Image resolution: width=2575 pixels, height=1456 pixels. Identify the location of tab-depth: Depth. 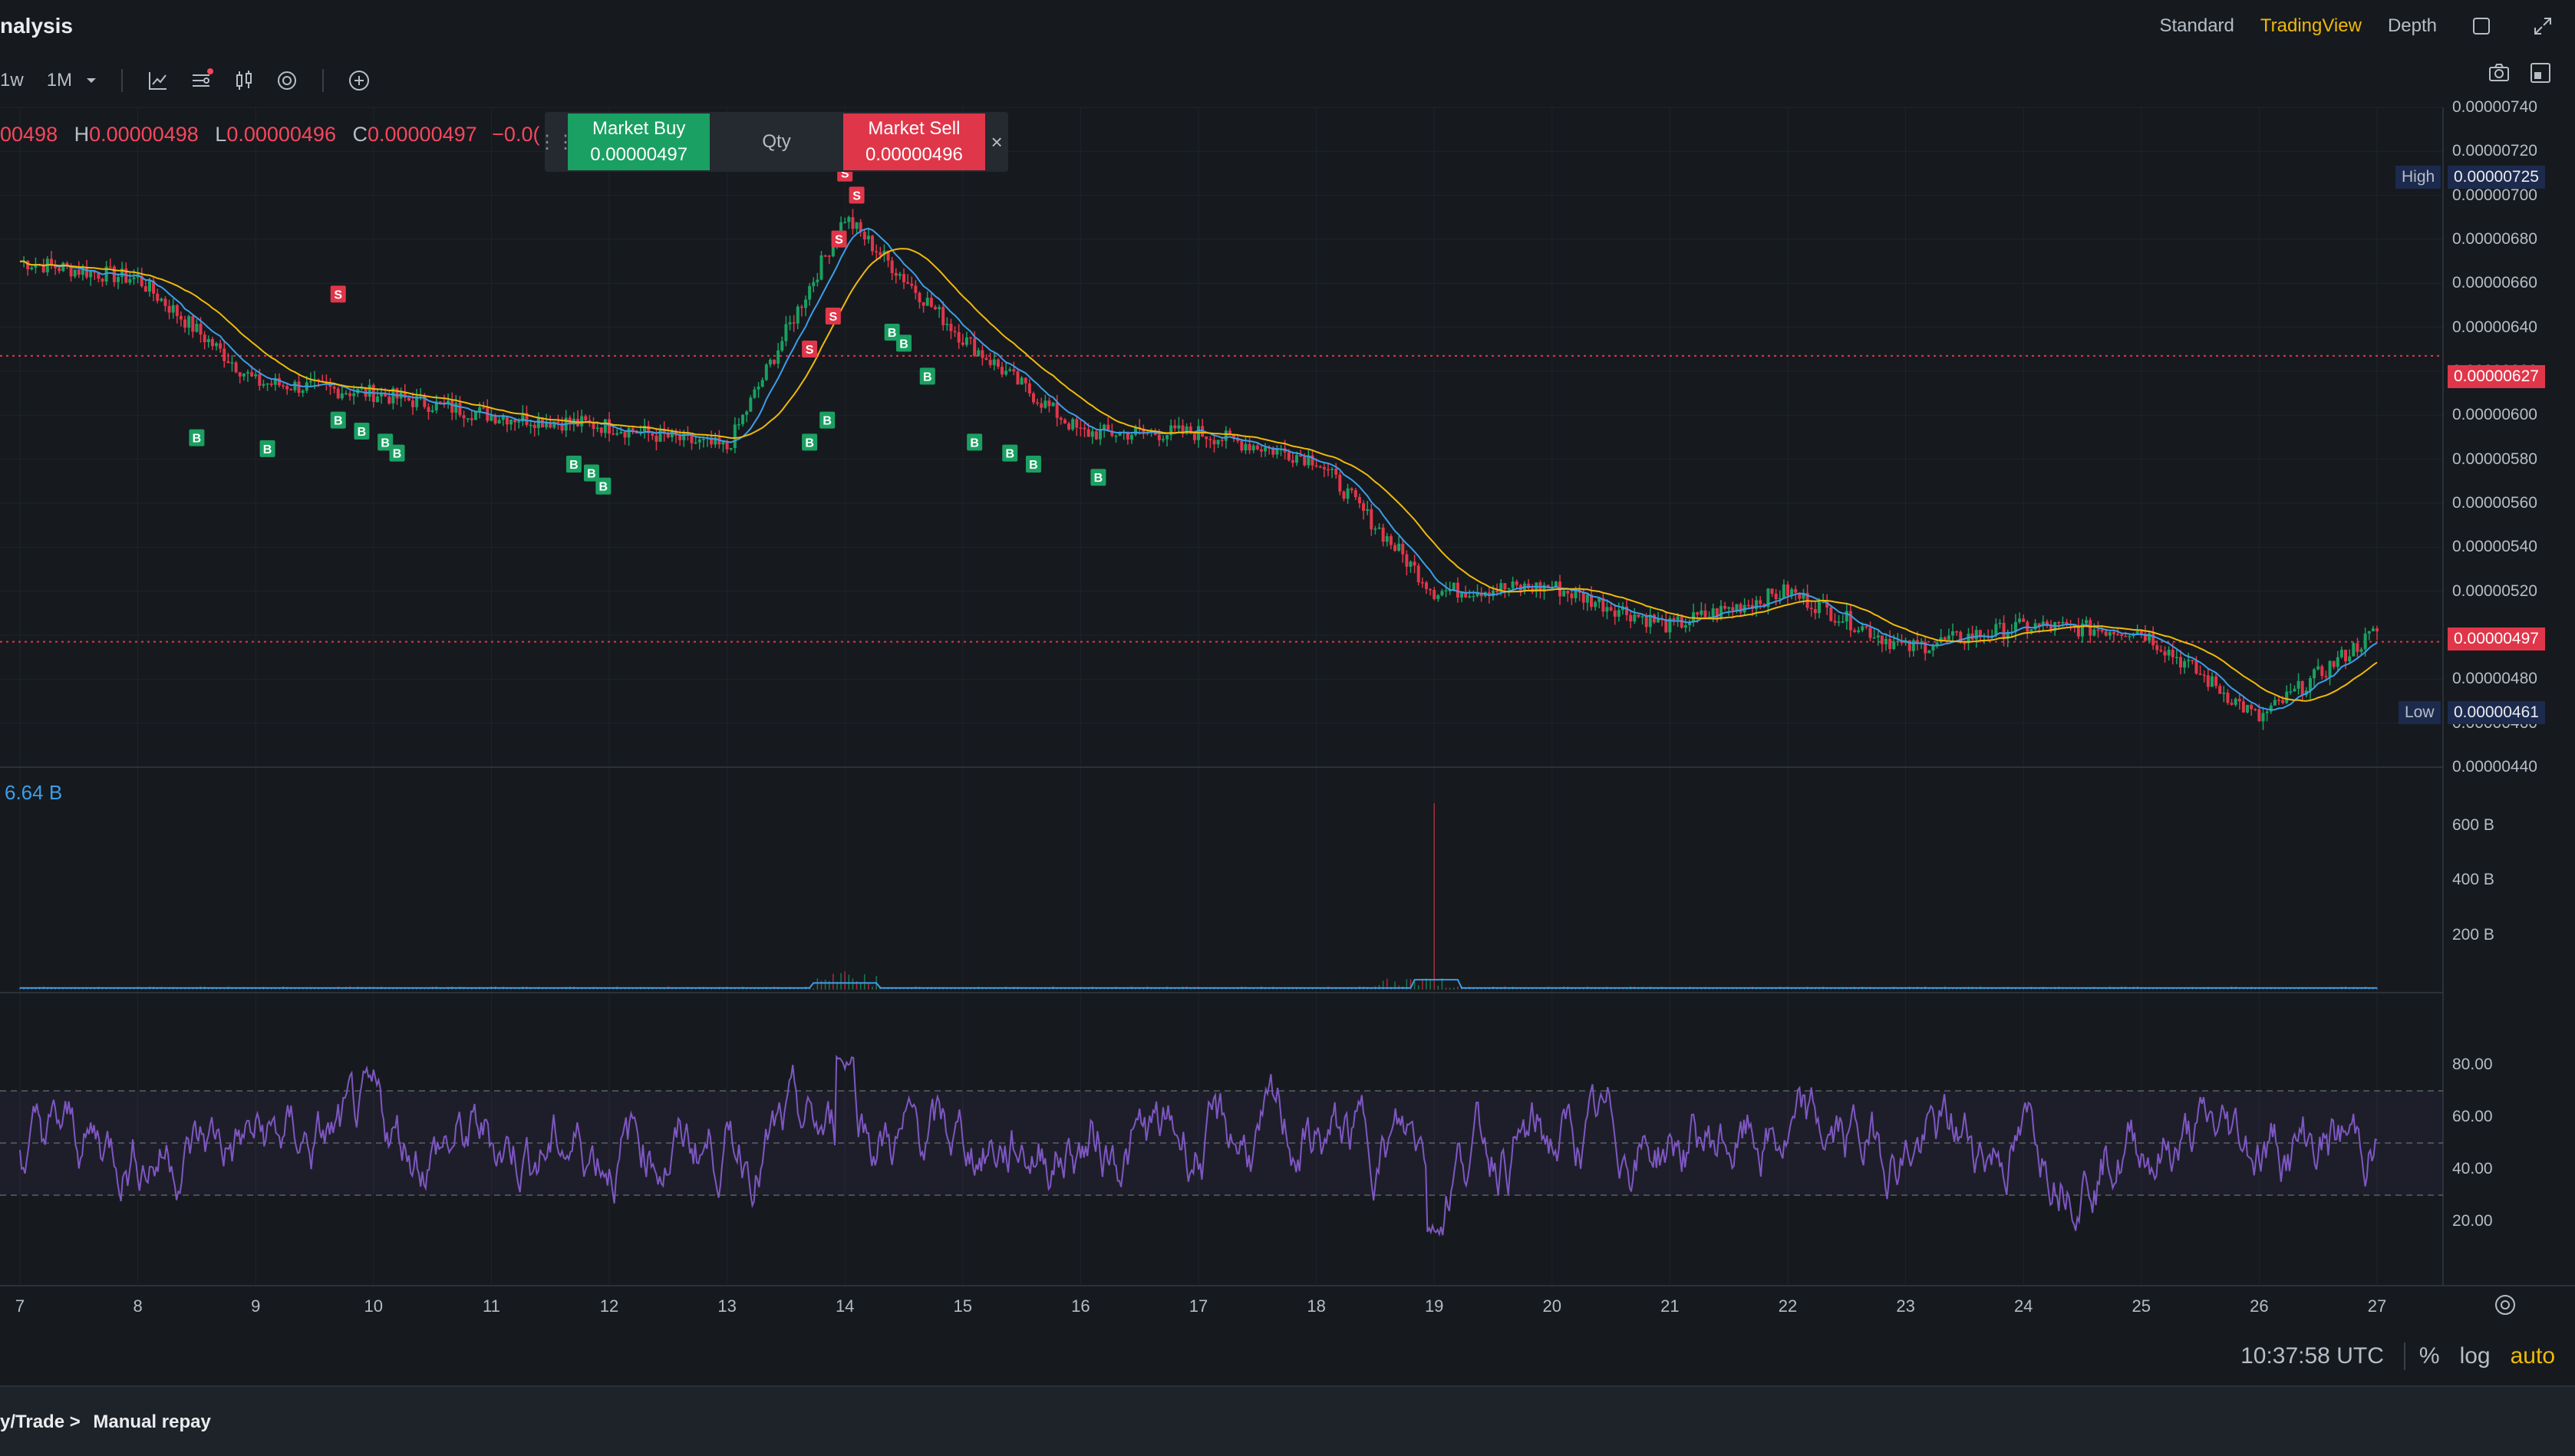
(2412, 25).